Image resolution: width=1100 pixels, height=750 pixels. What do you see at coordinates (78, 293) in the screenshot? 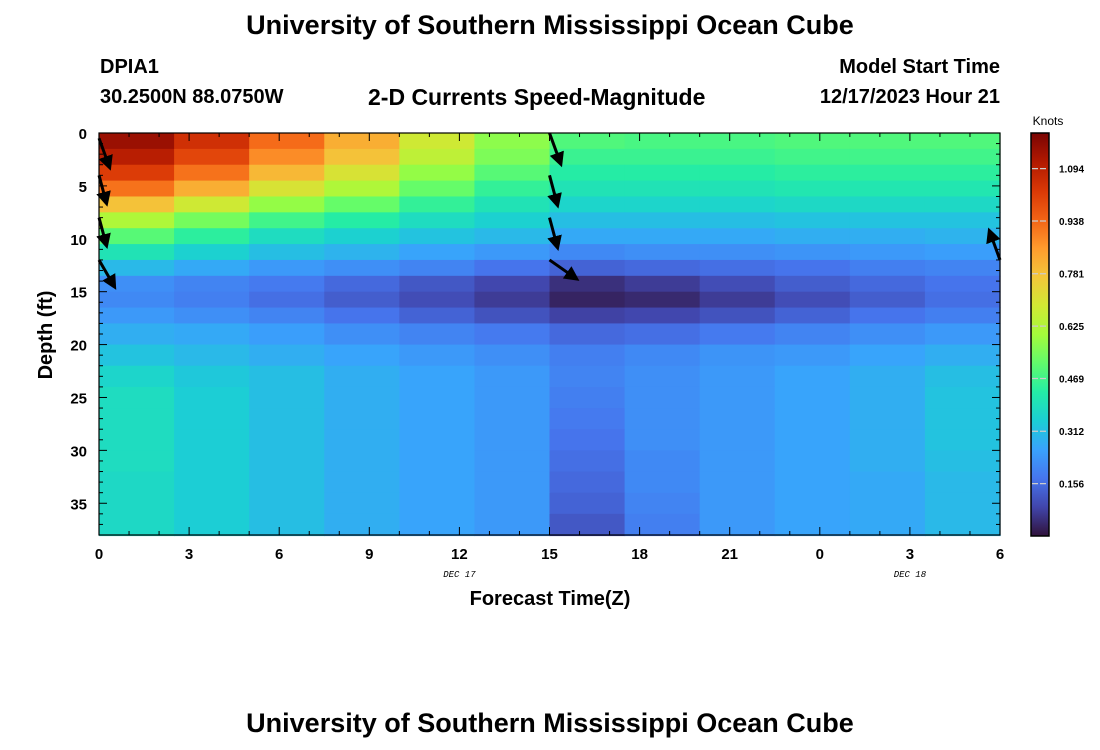
I see `y-tick-label: 15` at bounding box center [78, 293].